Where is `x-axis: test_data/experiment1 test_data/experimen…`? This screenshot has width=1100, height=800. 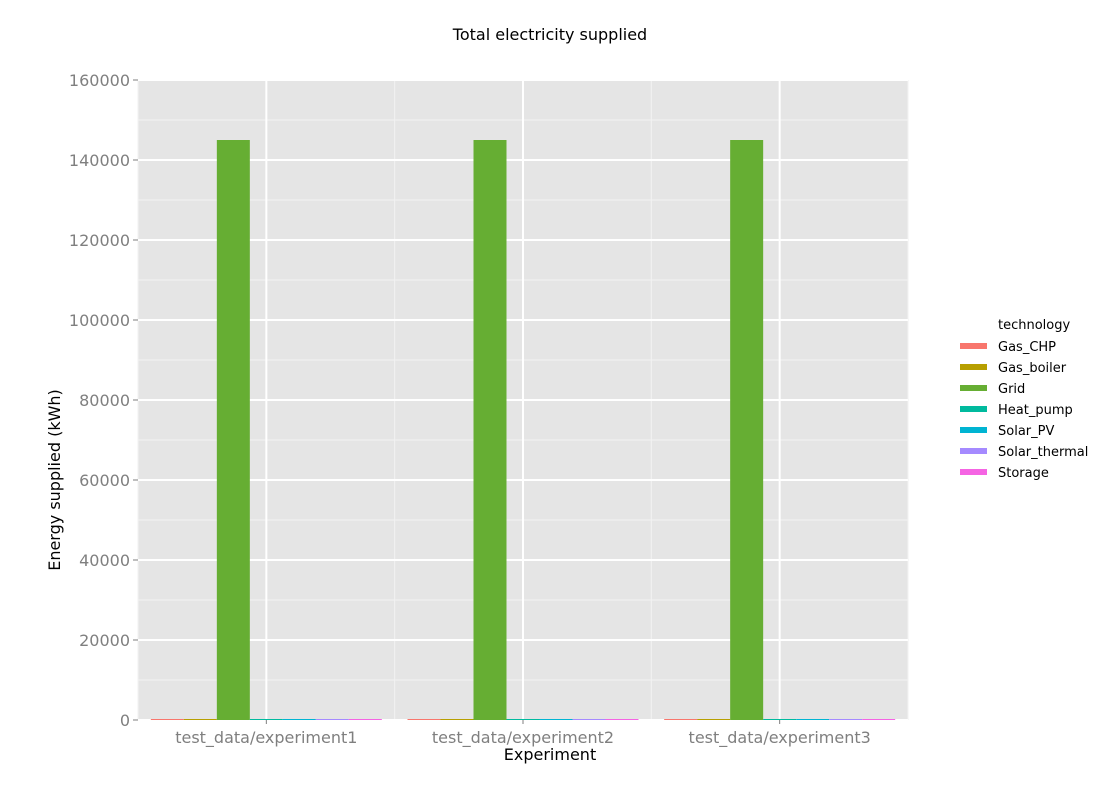 x-axis: test_data/experiment1 test_data/experimen… is located at coordinates (523, 734).